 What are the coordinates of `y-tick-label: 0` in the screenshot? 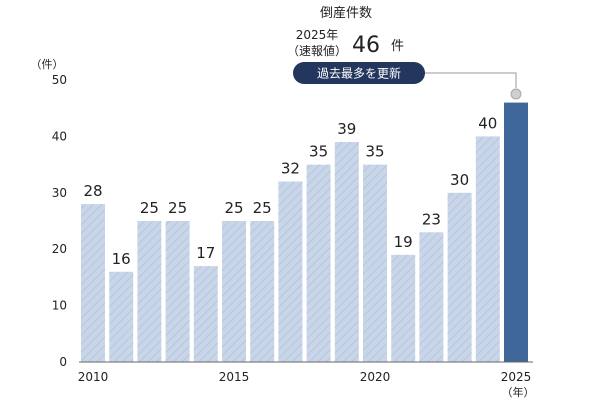 It's located at (63, 362).